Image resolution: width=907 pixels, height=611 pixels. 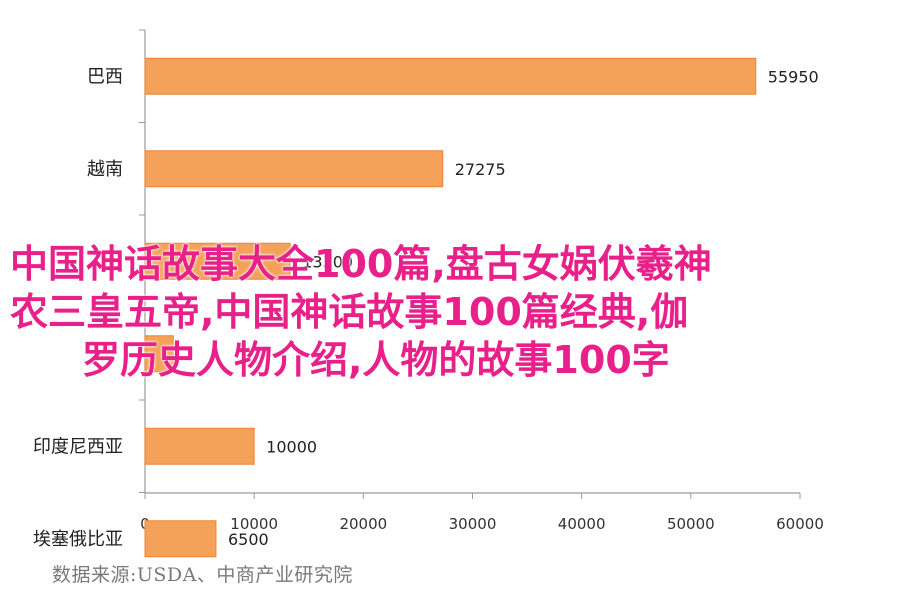 I want to click on source-note: 数据来源:USDA、中商产业研究院, so click(x=202, y=575).